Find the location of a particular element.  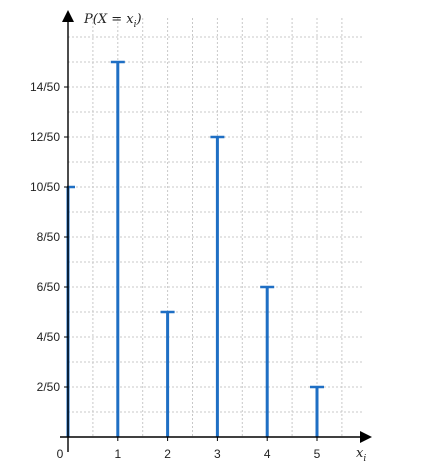

x-tick-label: 0 is located at coordinates (60, 454).